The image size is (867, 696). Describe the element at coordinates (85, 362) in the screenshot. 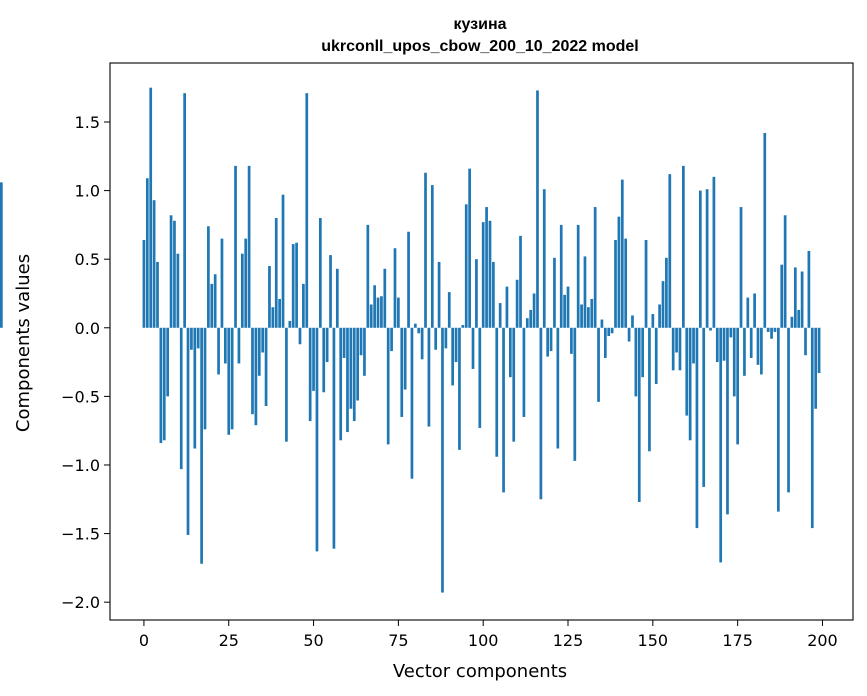

I see `y-axis-ticks: −2.0 −1.5 −1.0 −0.5 0.0 0.5 1.0 1.5` at that location.